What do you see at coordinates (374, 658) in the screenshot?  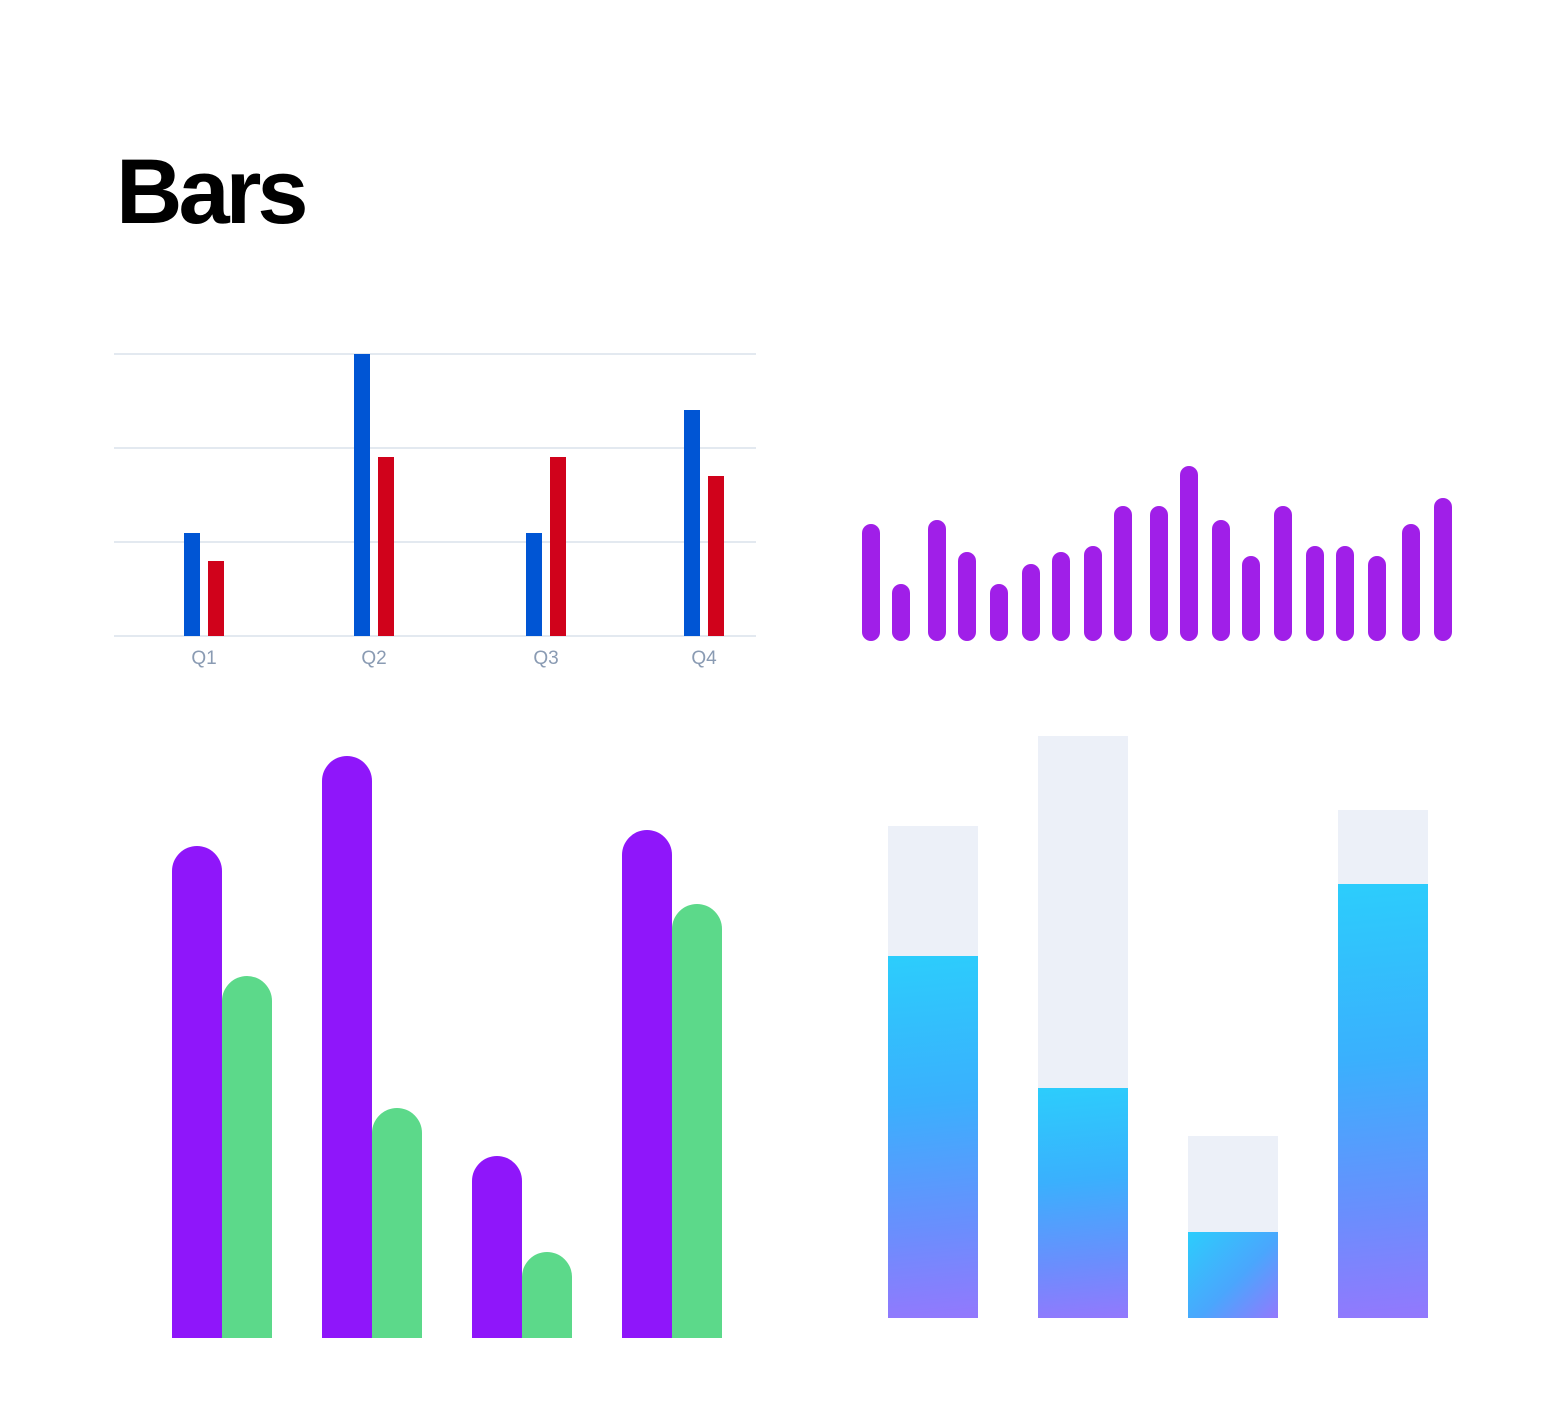 I see `x-axis-label: Q2` at bounding box center [374, 658].